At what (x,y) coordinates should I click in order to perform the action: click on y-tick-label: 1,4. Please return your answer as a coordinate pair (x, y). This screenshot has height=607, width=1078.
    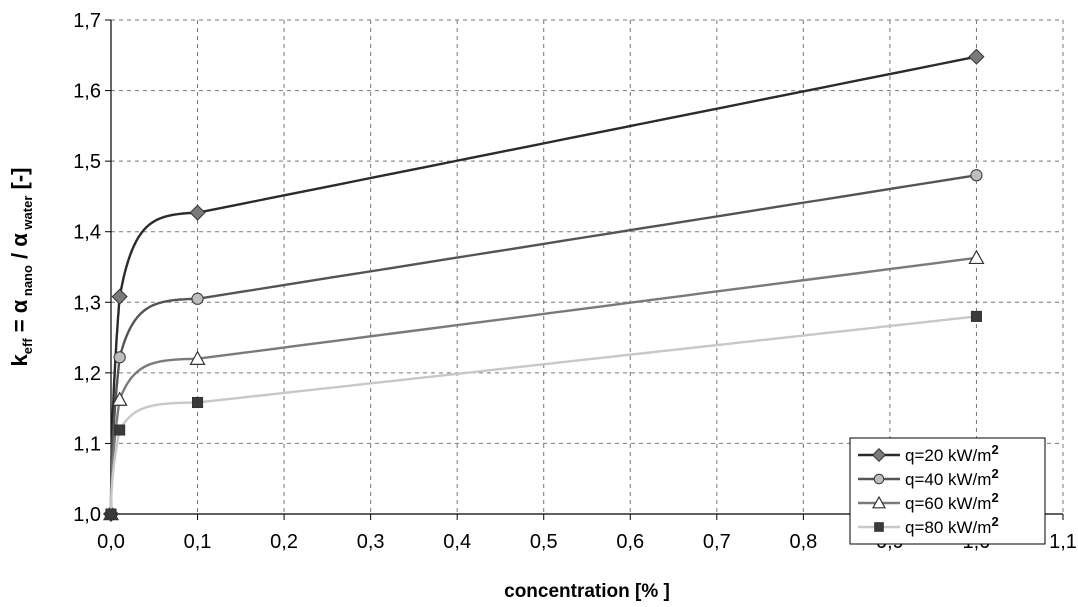
    Looking at the image, I should click on (87, 233).